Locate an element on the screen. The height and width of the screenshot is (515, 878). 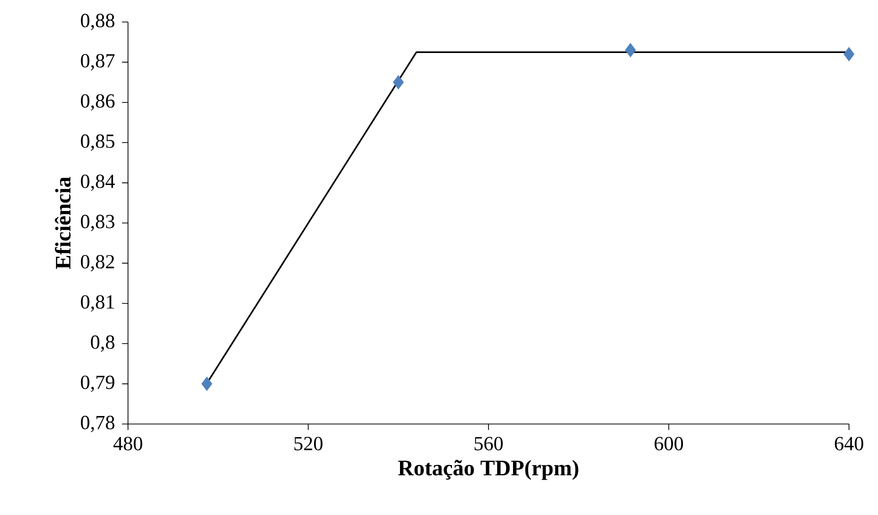
y-tick-label: 0,78 is located at coordinates (97, 424).